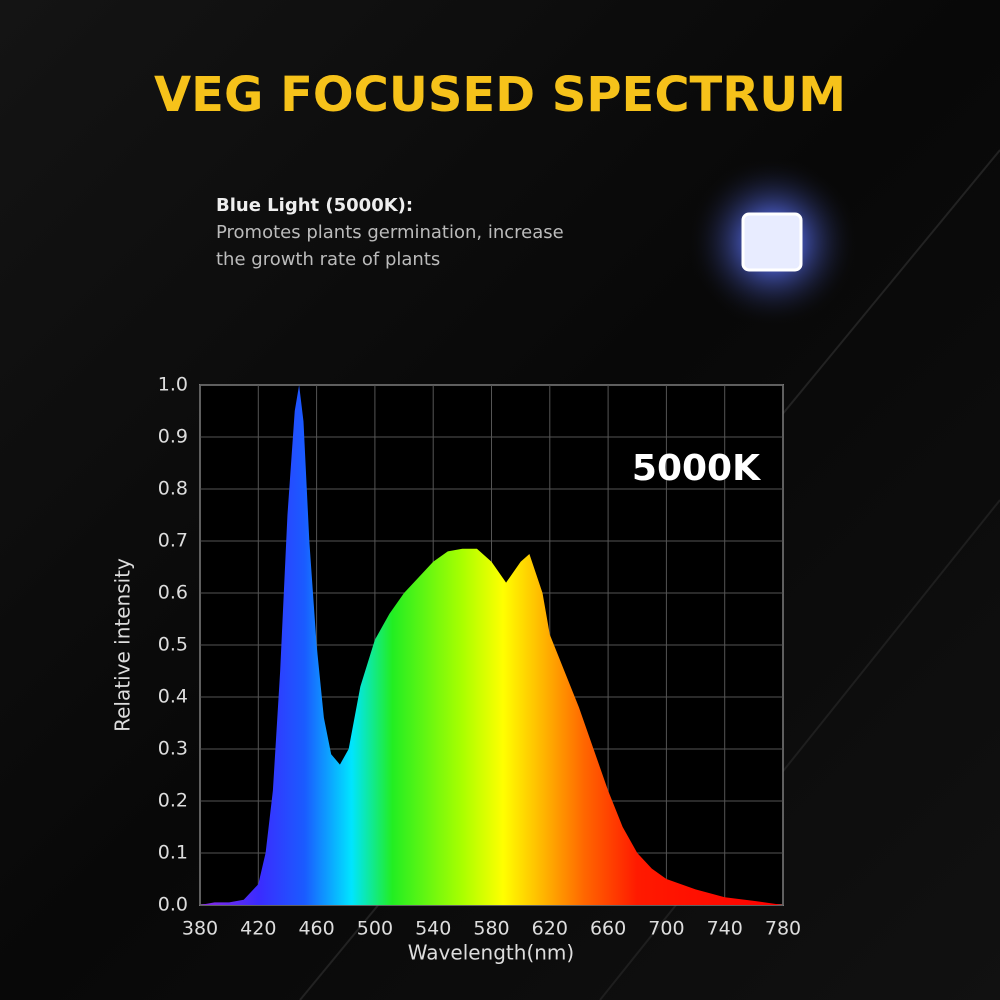 The height and width of the screenshot is (1000, 1000). Describe the element at coordinates (783, 929) in the screenshot. I see `x-tick-label: 780` at that location.